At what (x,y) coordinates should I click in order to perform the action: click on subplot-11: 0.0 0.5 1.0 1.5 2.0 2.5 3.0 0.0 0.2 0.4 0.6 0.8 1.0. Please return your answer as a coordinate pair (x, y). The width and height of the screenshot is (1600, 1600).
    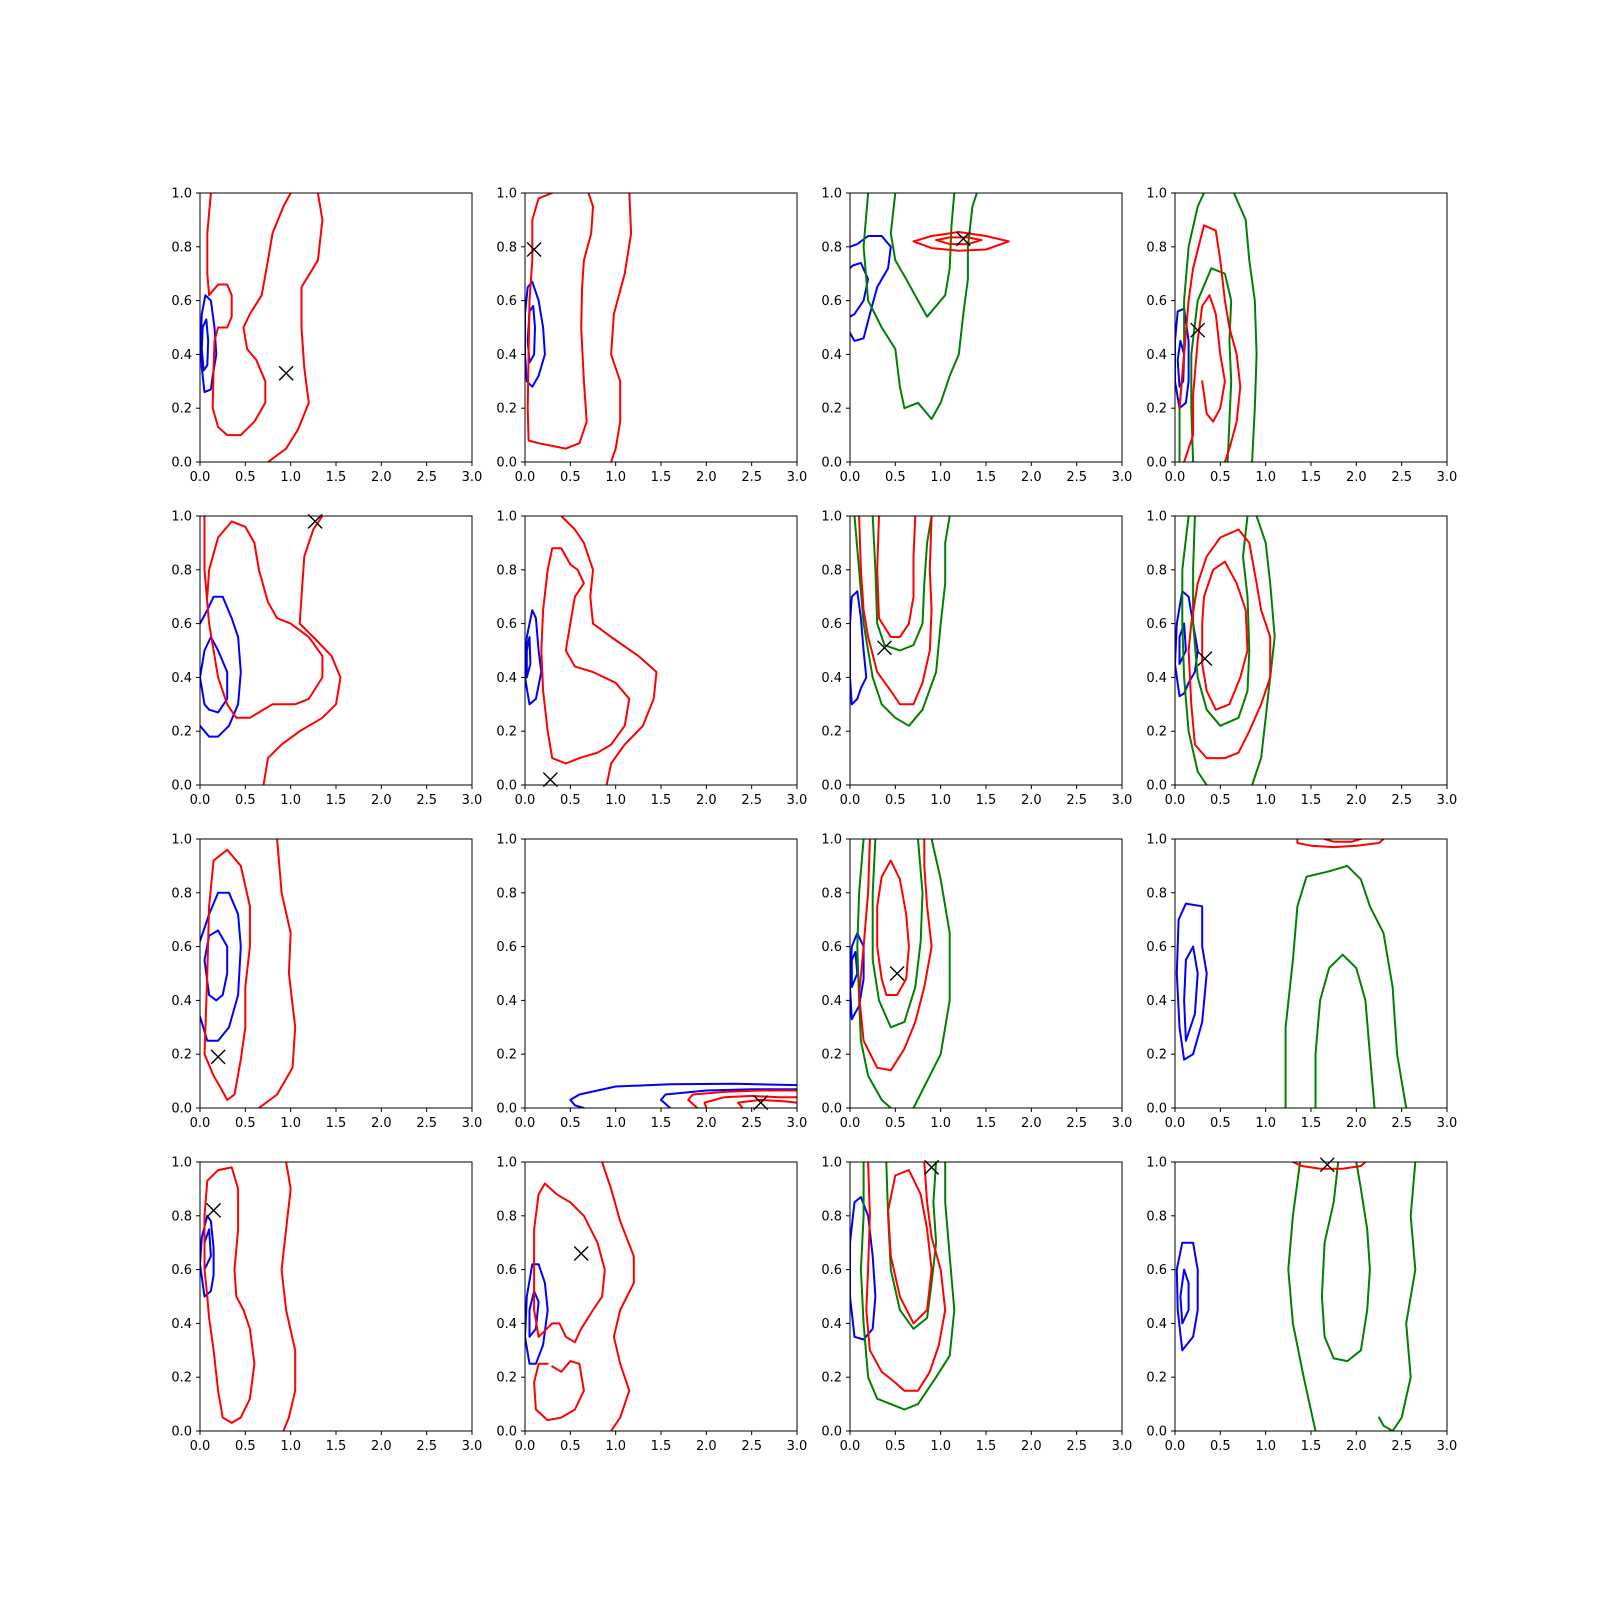
    Looking at the image, I should click on (976, 982).